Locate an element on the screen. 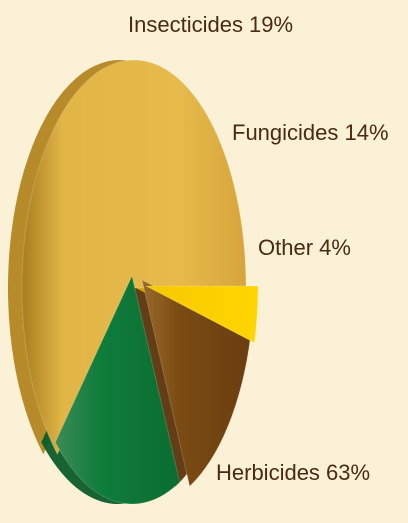  slice-label-other: Other 4% is located at coordinates (304, 247).